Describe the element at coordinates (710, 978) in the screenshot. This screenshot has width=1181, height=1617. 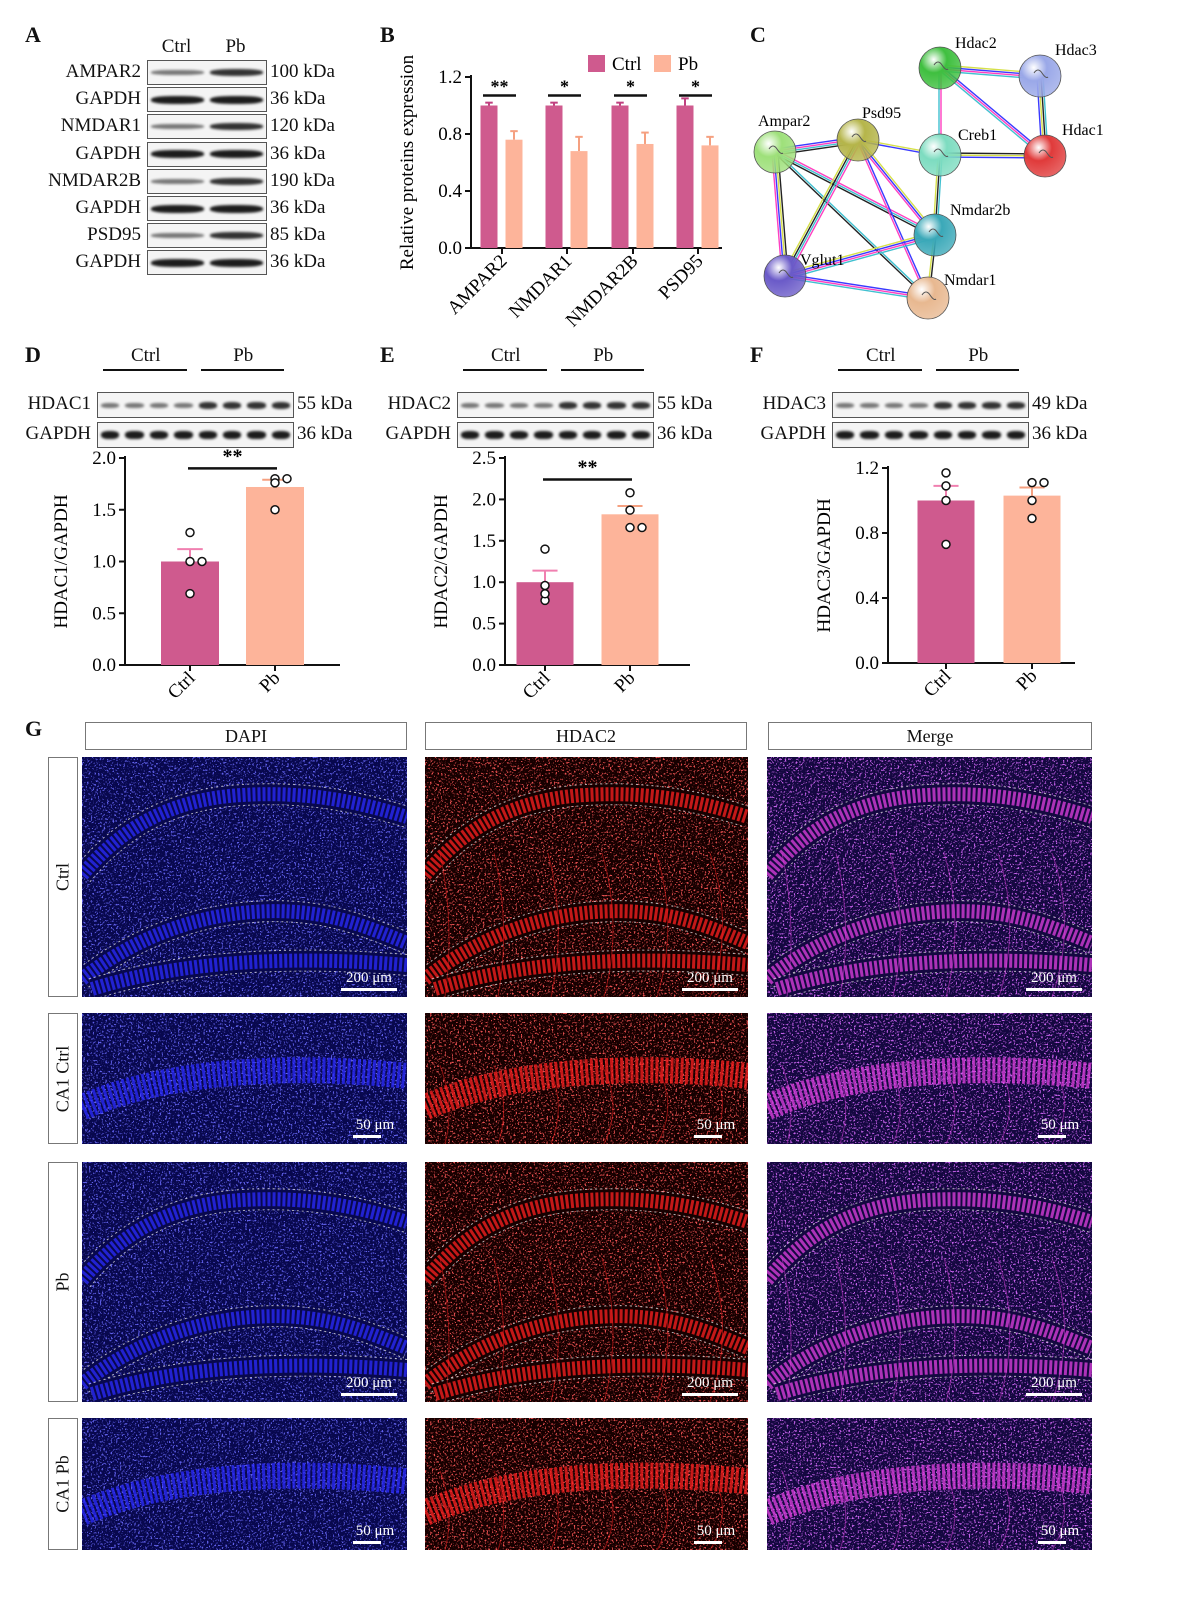
I see `scale-bar-label: 200 μm` at that location.